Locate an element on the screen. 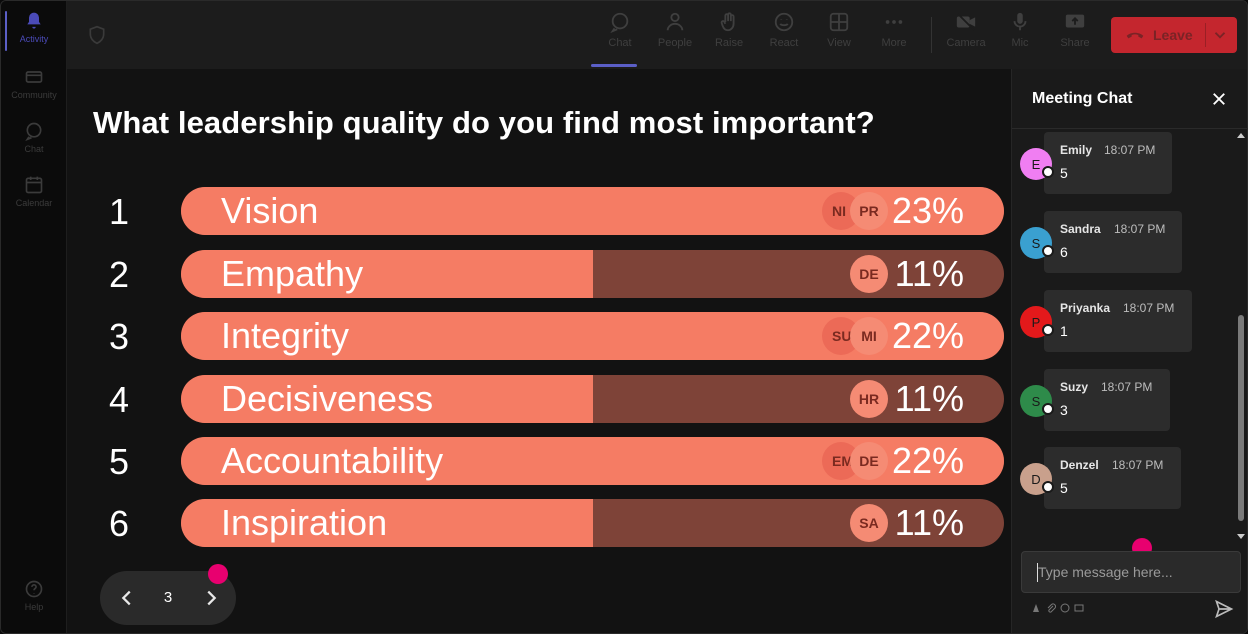 Image resolution: width=1248 pixels, height=634 pixels. poll-option-label: Vision is located at coordinates (270, 210).